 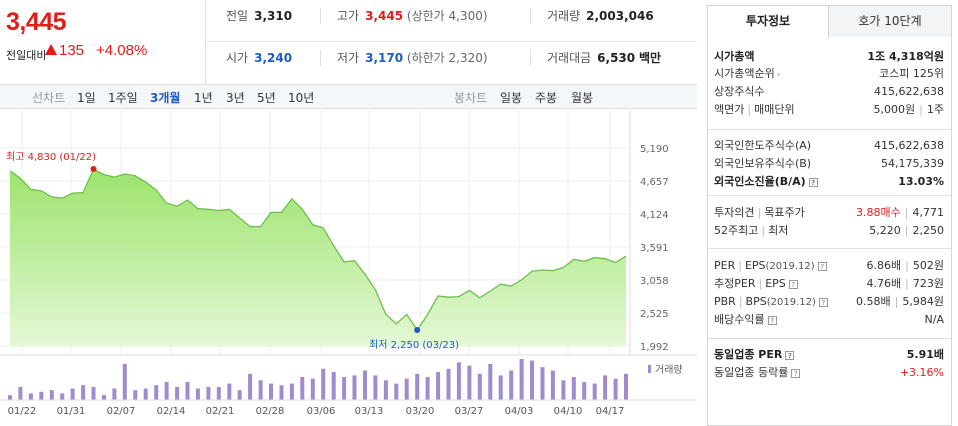 What do you see at coordinates (259, 58) in the screenshot?
I see `stat-open: 시가 3,240` at bounding box center [259, 58].